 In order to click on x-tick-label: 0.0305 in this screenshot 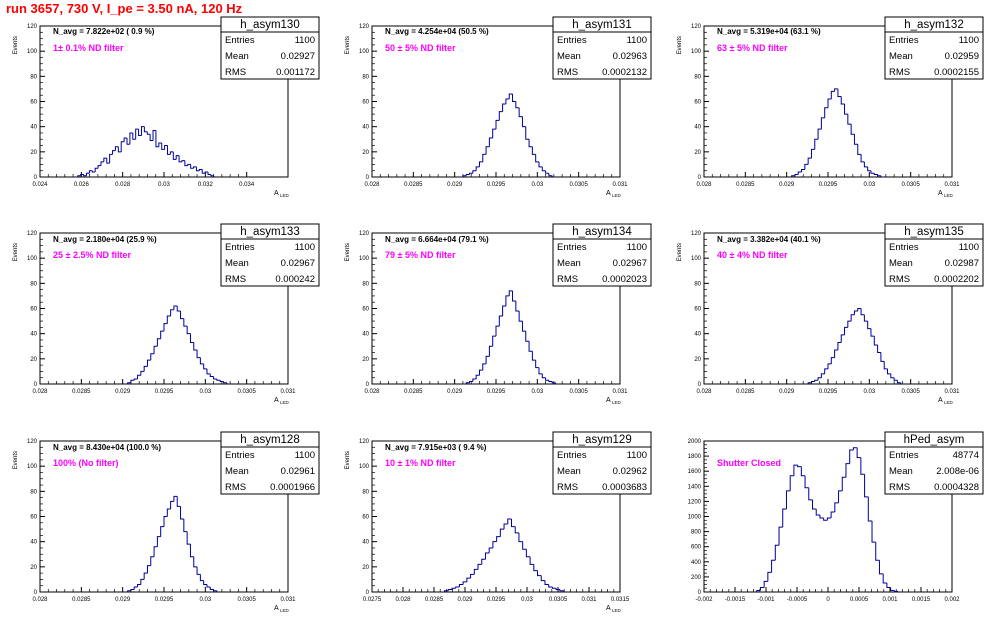, I will do `click(910, 392)`.